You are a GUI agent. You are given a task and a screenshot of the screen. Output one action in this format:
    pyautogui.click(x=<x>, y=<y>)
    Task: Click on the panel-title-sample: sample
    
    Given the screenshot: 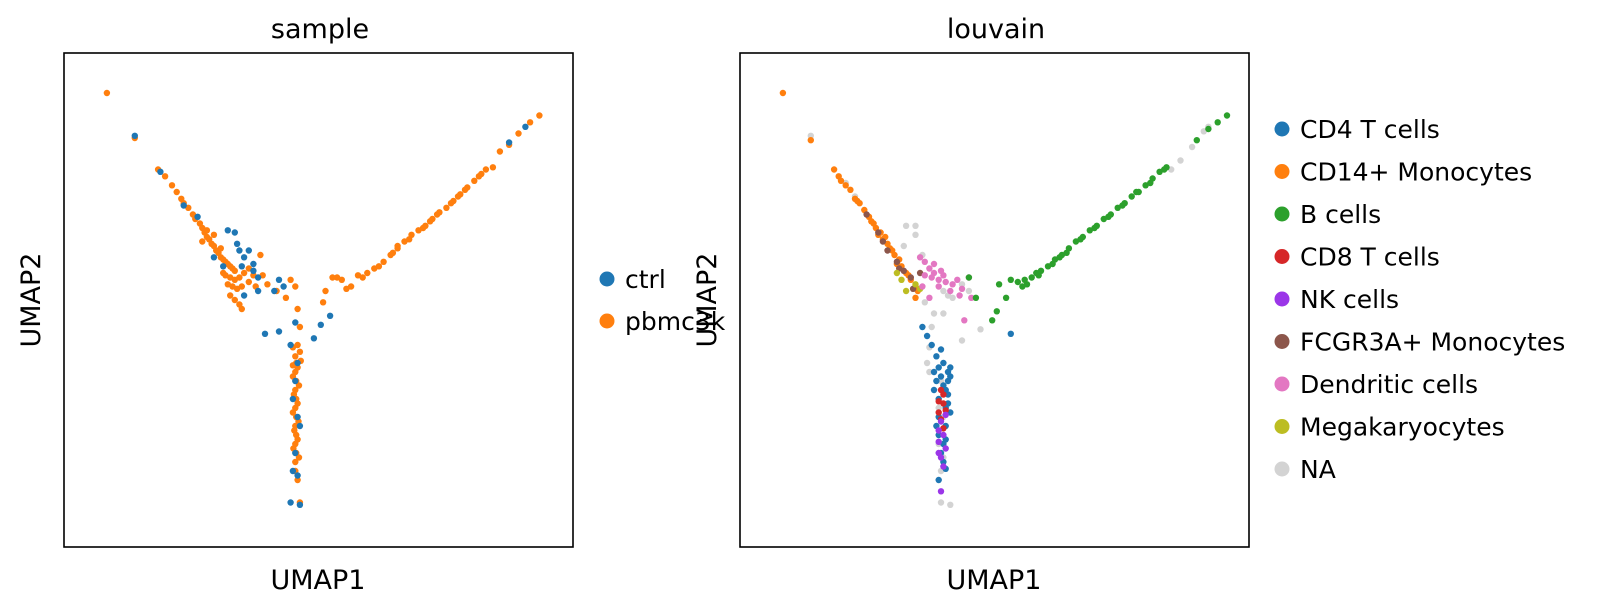 What is the action you would take?
    pyautogui.click(x=320, y=29)
    